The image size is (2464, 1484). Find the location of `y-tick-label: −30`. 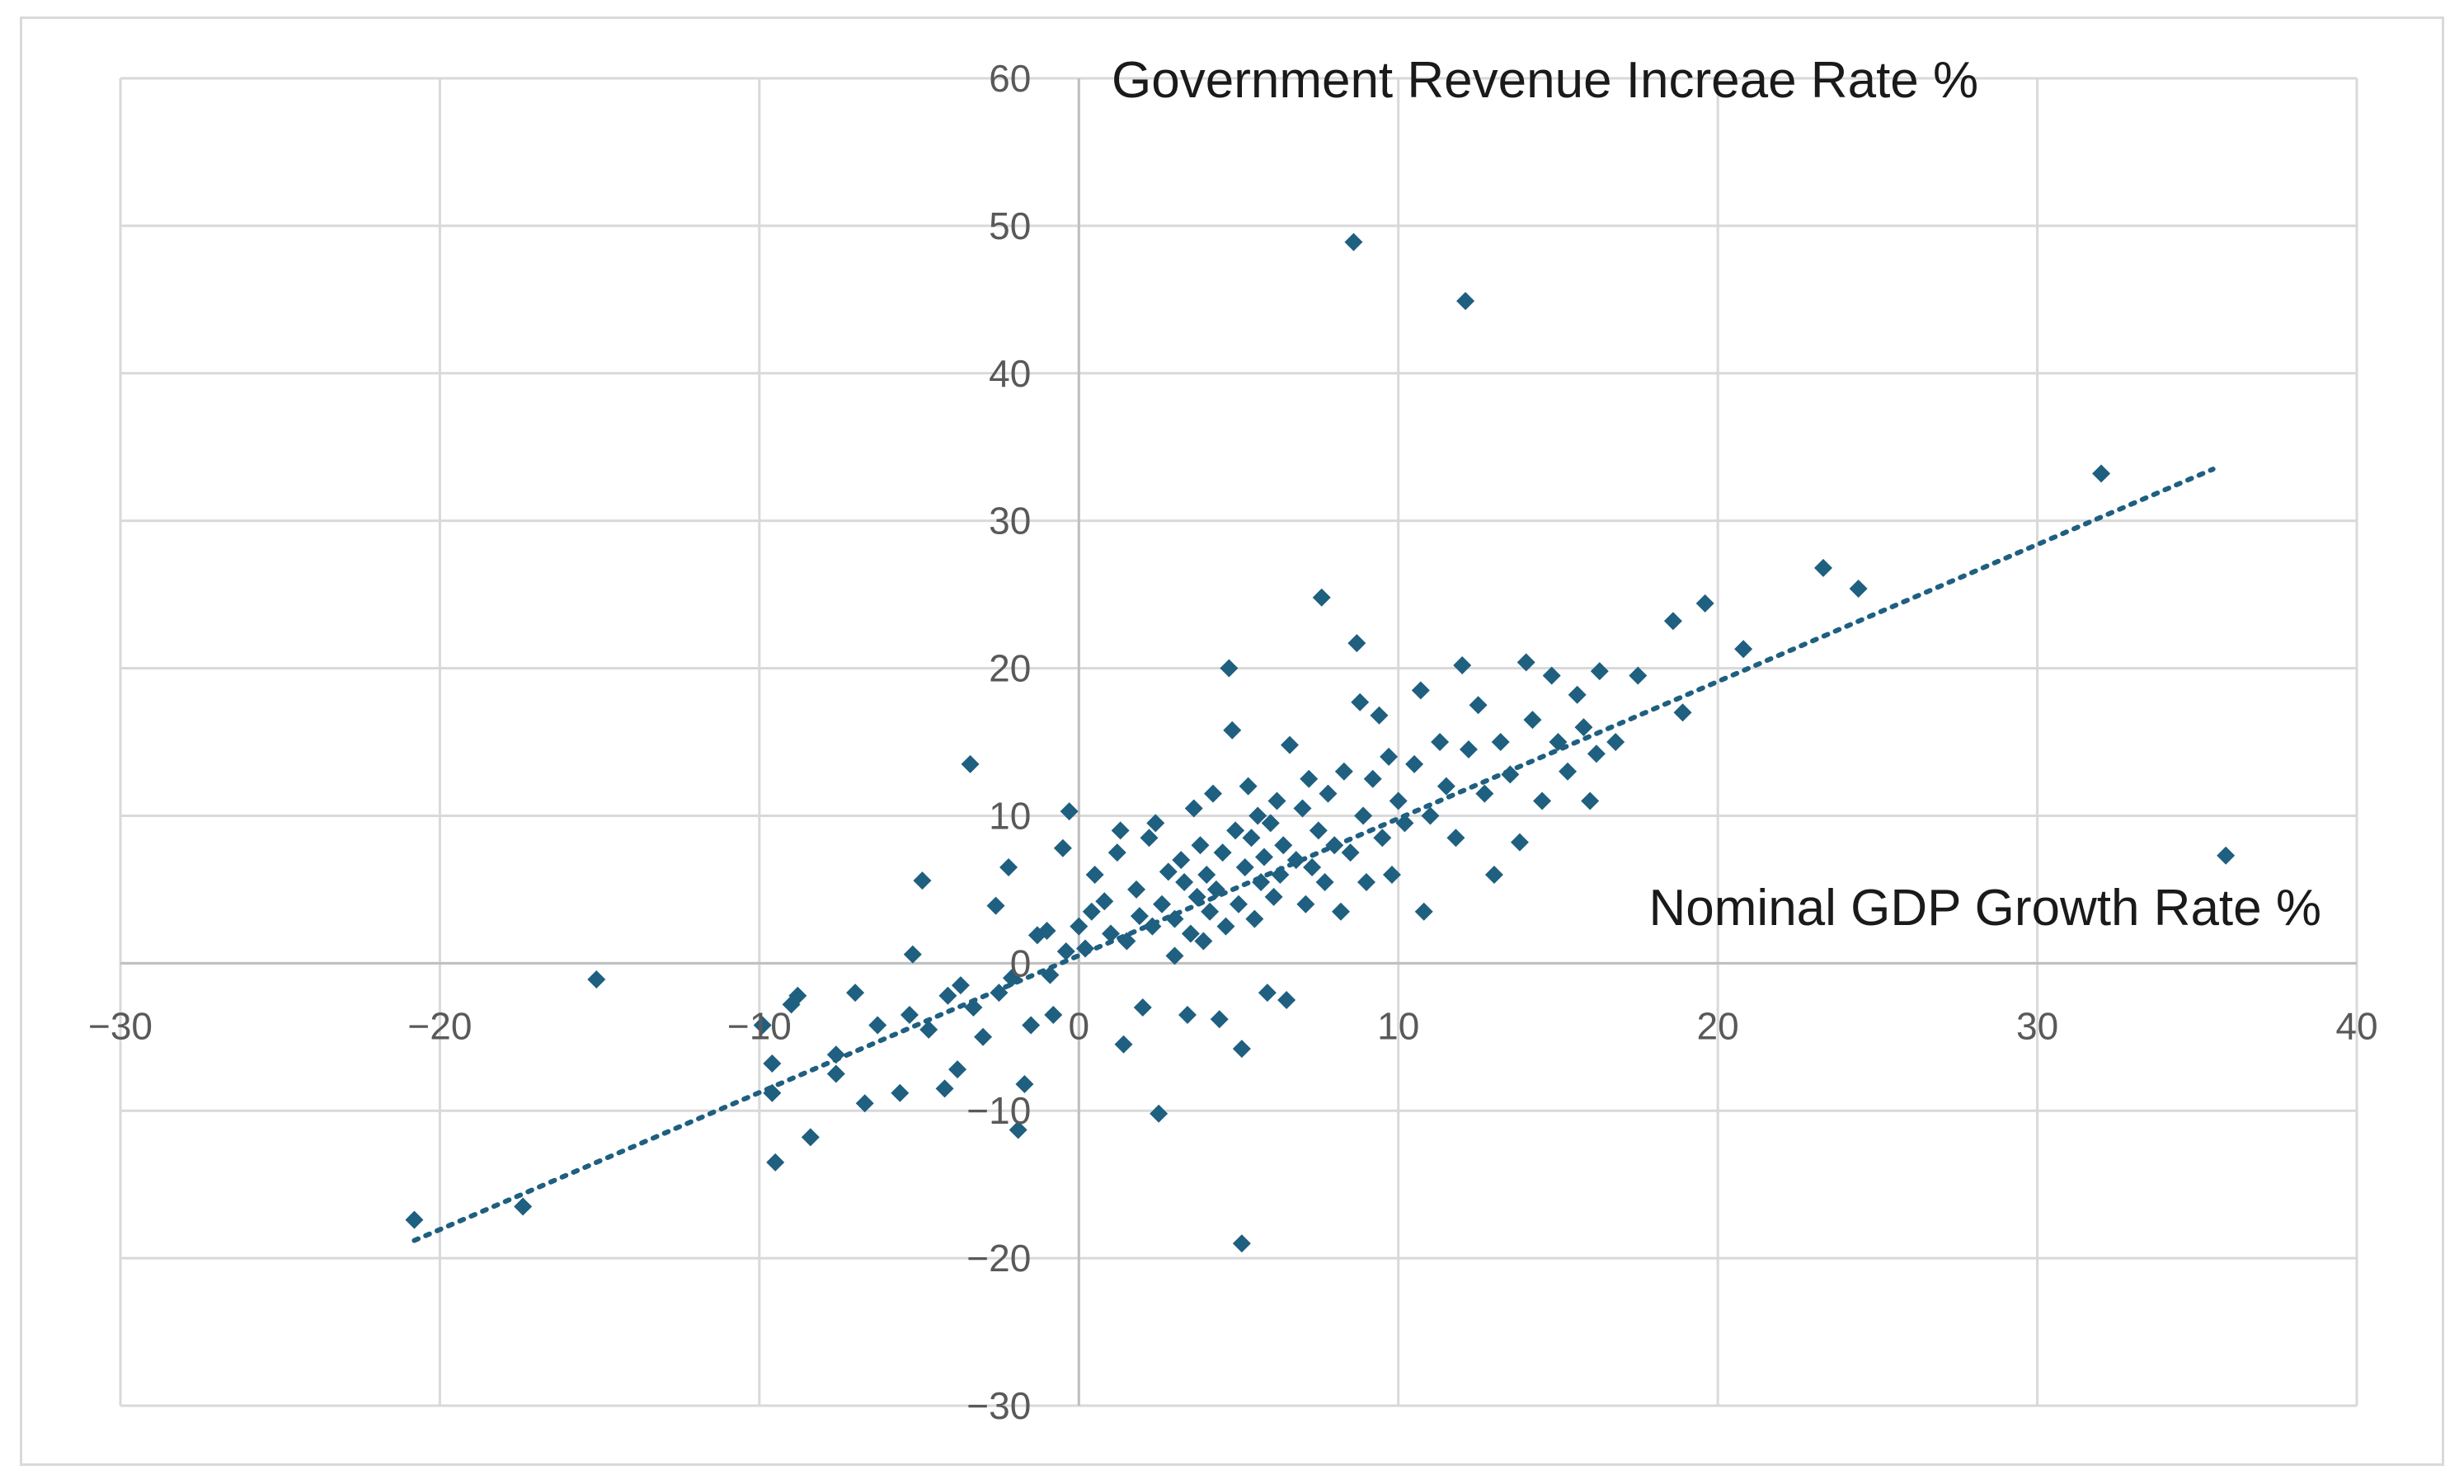

y-tick-label: −30 is located at coordinates (998, 1405).